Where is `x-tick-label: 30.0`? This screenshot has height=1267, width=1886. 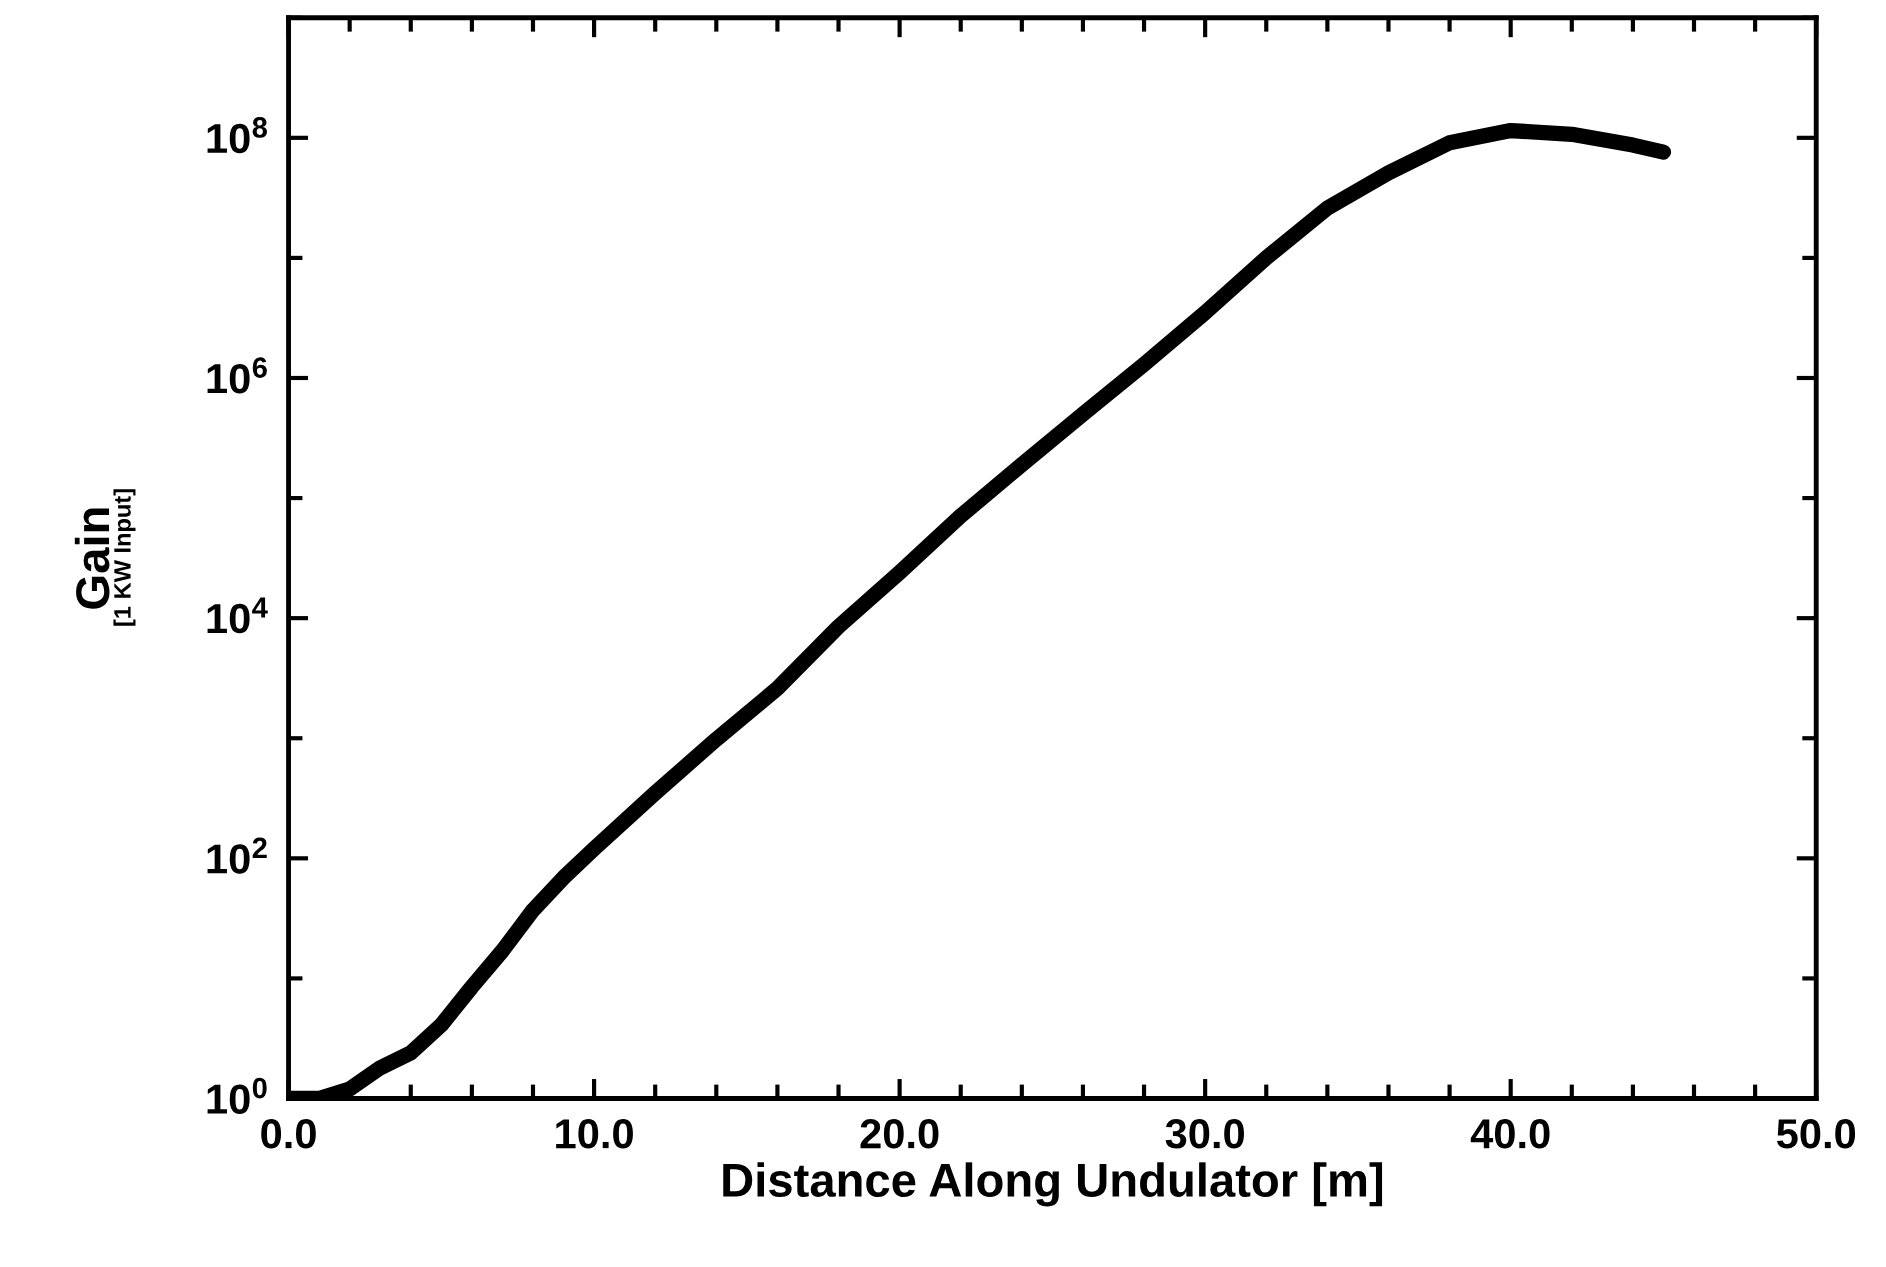
x-tick-label: 30.0 is located at coordinates (1204, 1134).